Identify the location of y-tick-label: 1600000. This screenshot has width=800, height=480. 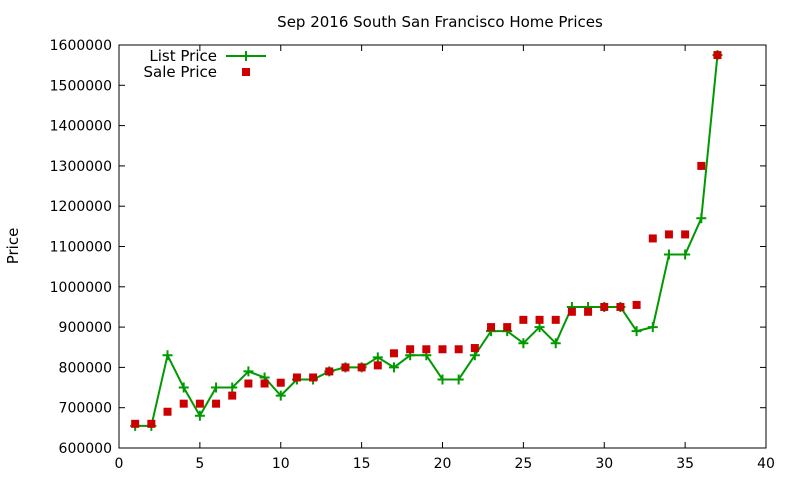
(81, 46).